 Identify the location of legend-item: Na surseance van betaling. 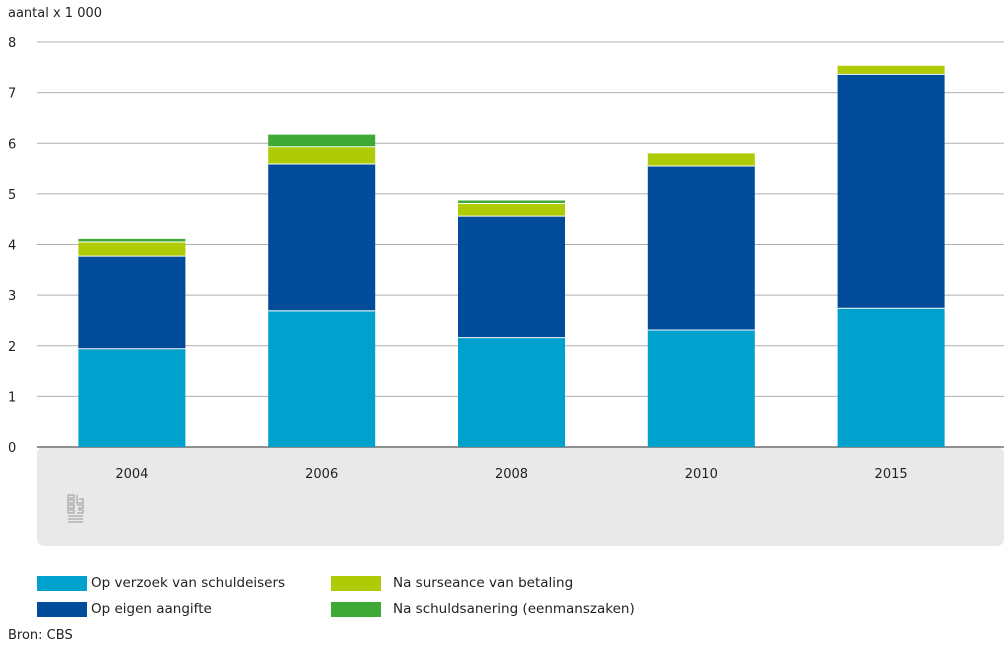
(452, 583).